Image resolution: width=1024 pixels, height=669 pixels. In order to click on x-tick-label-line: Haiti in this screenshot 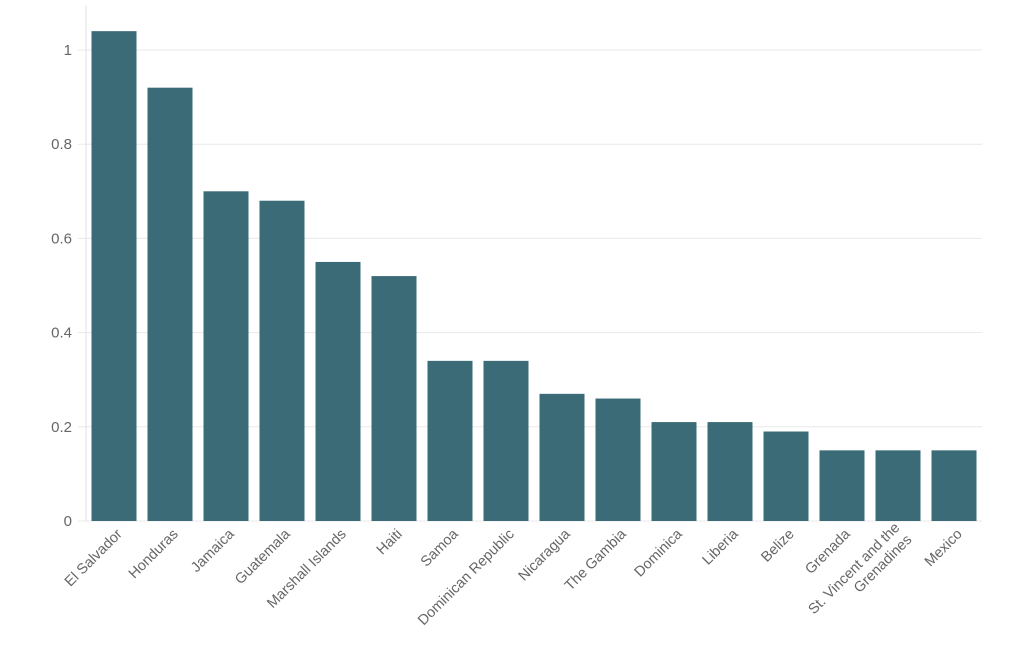, I will do `click(390, 542)`.